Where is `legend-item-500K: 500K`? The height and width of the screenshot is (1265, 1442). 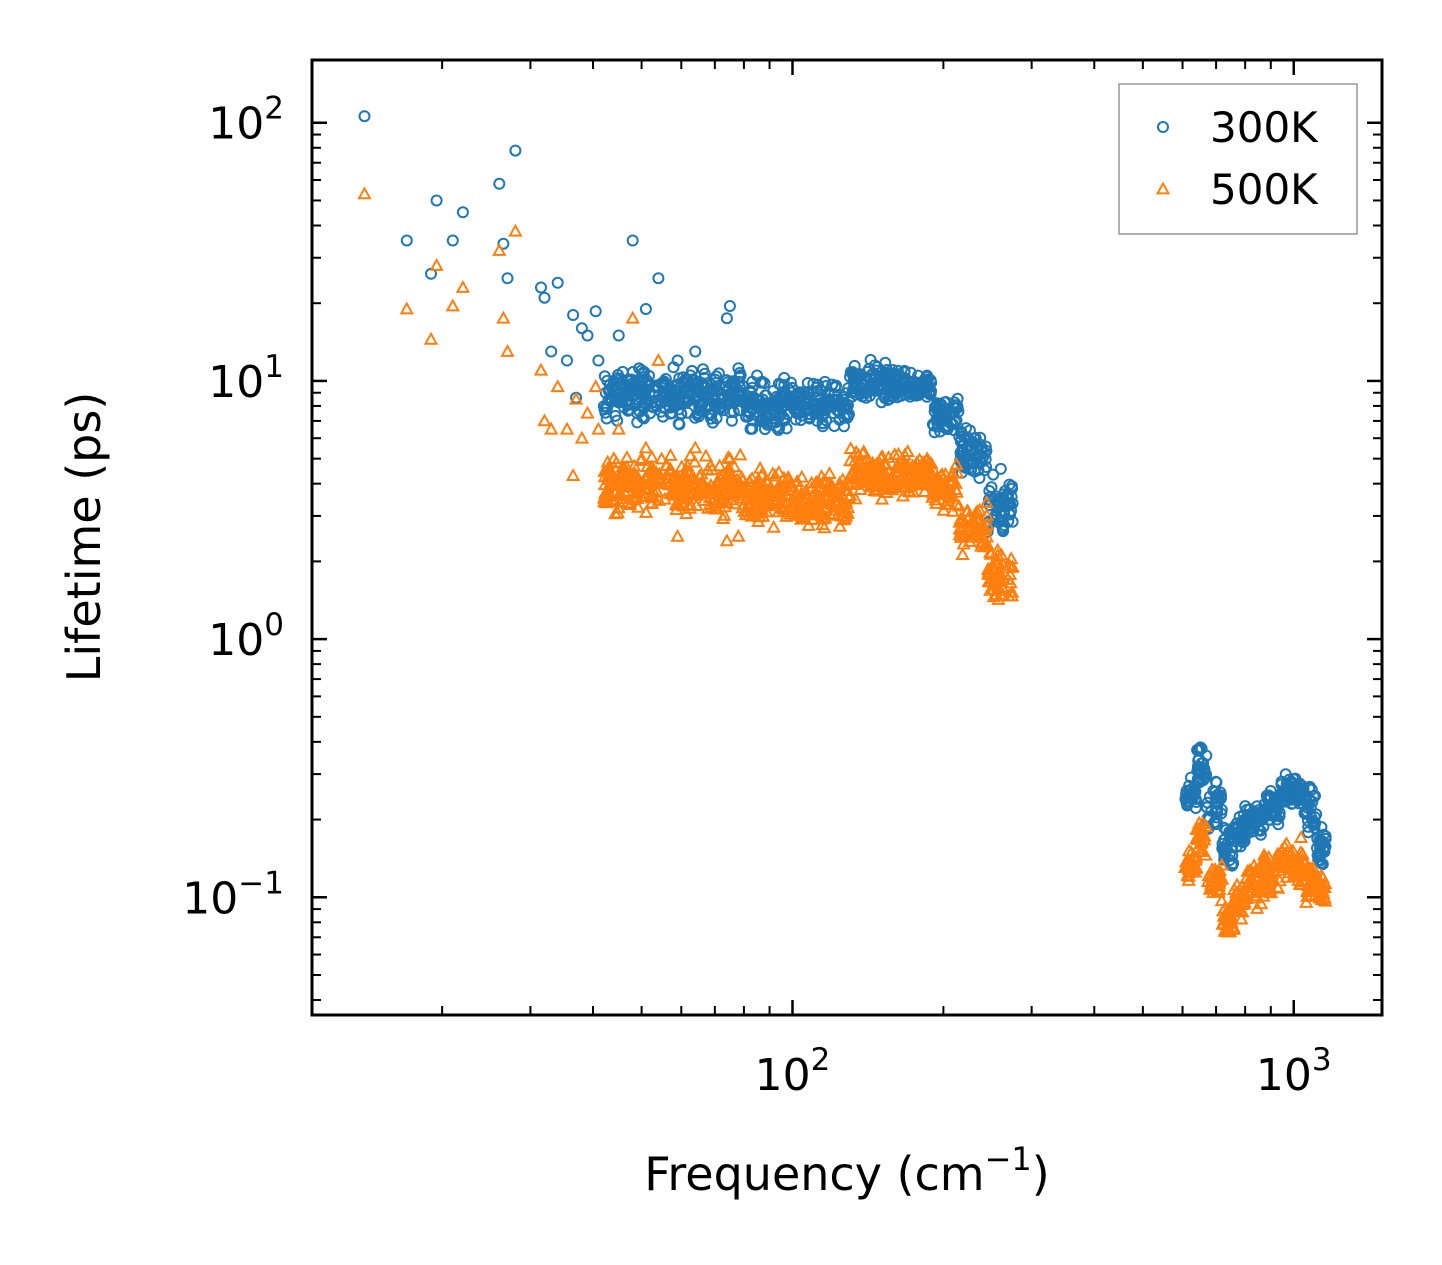 legend-item-500K: 500K is located at coordinates (1237, 189).